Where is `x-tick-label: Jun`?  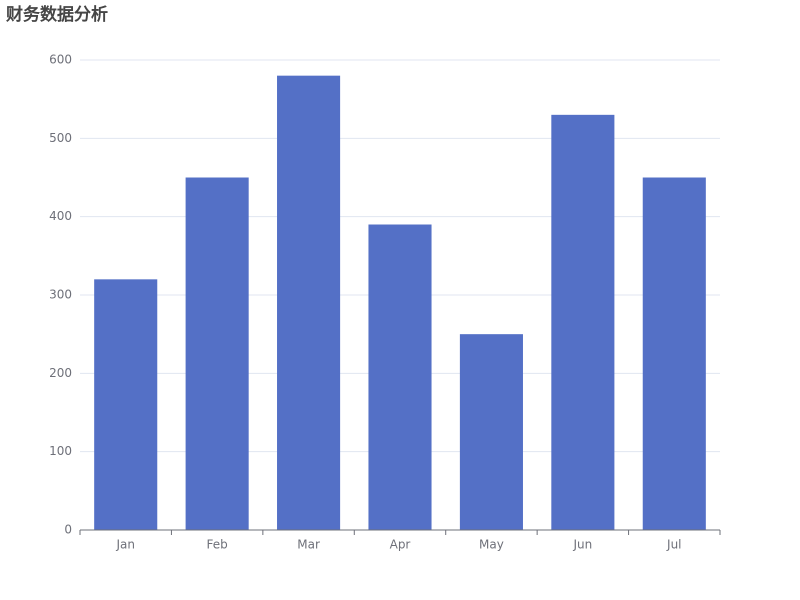
x-tick-label: Jun is located at coordinates (582, 545).